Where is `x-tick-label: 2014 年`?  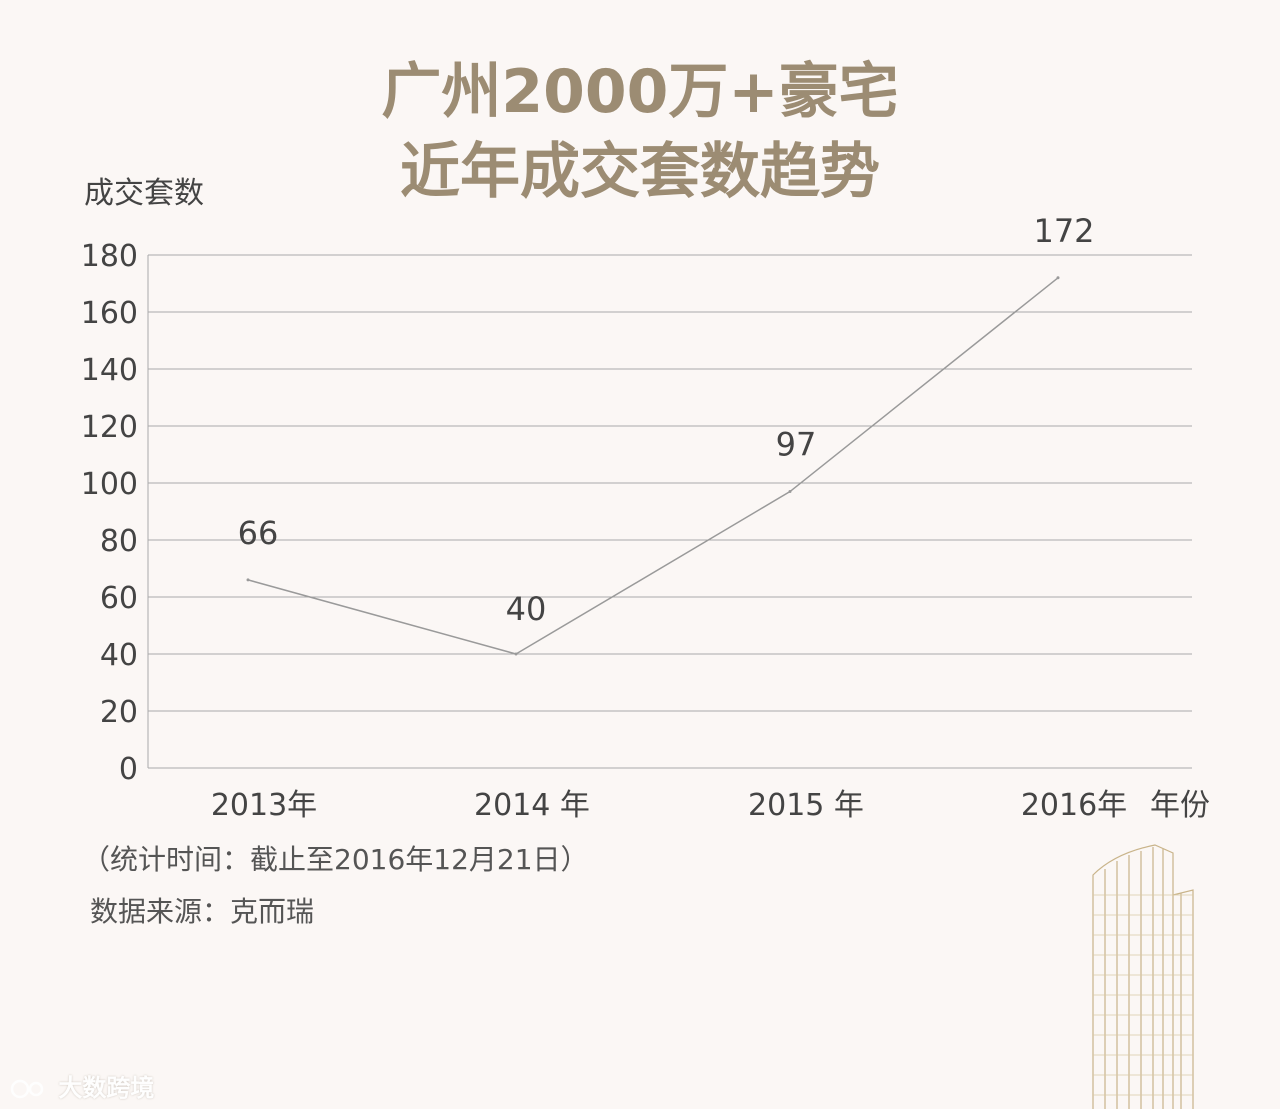
x-tick-label: 2014 年 is located at coordinates (532, 805).